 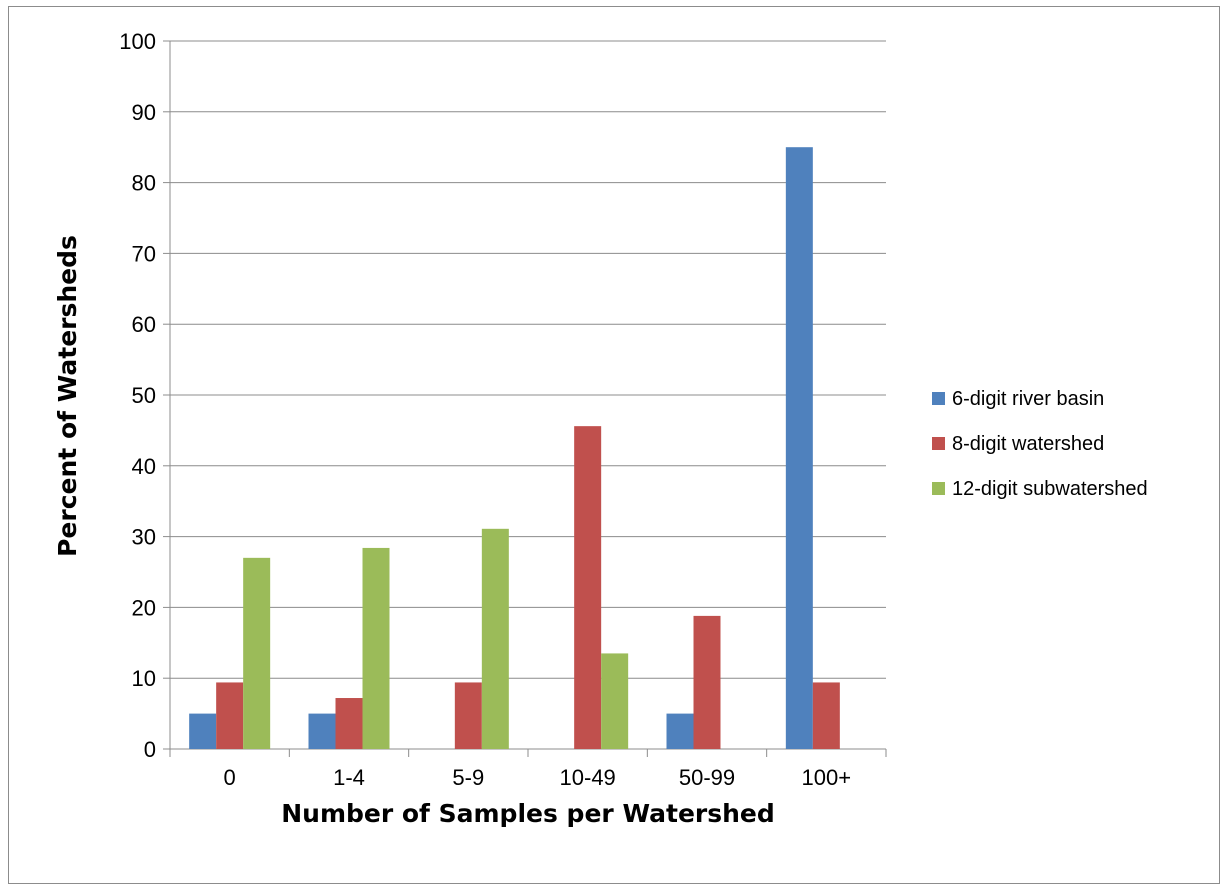 I want to click on y-tick-label: 30, so click(x=144, y=537).